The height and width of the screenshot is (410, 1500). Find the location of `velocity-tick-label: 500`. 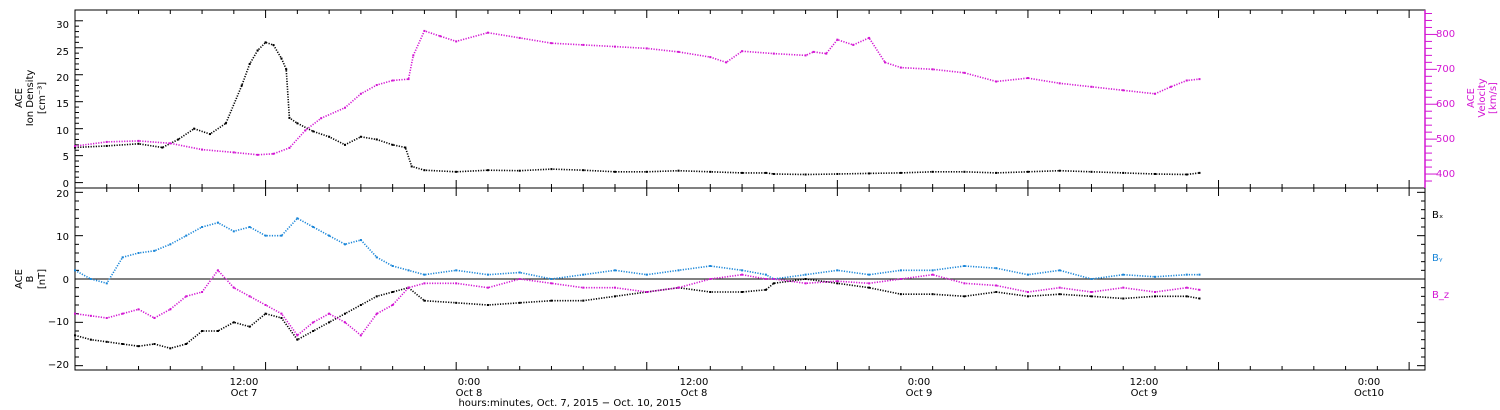

velocity-tick-label: 500 is located at coordinates (1445, 139).